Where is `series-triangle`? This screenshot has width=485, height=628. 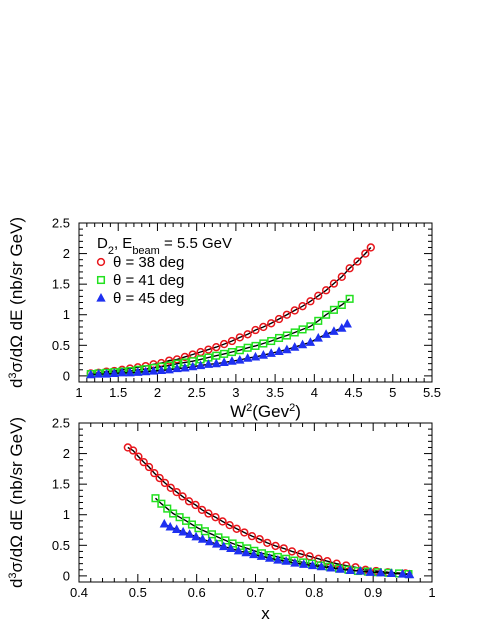
series-triangle is located at coordinates (287, 548).